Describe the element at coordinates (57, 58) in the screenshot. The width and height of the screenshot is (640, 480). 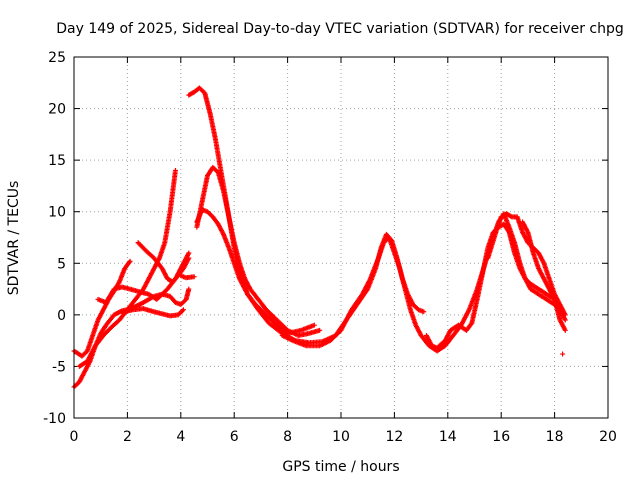
I see `y-tick-label: 25` at that location.